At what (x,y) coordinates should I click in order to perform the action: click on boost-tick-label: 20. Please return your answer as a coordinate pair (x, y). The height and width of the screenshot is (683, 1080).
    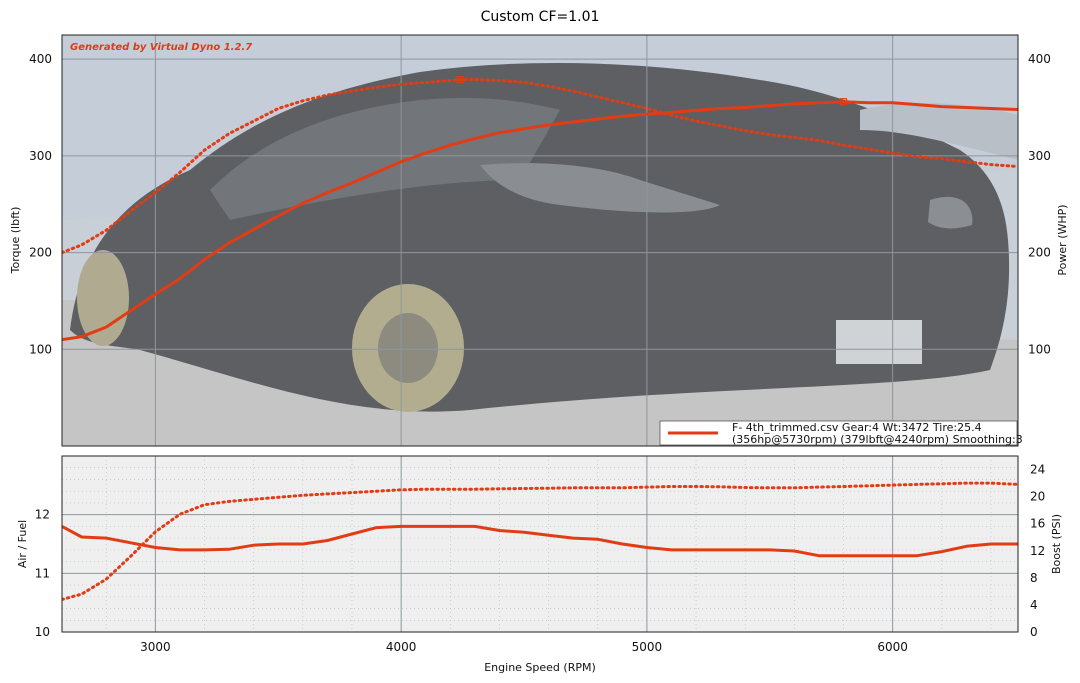
    Looking at the image, I should click on (1037, 497).